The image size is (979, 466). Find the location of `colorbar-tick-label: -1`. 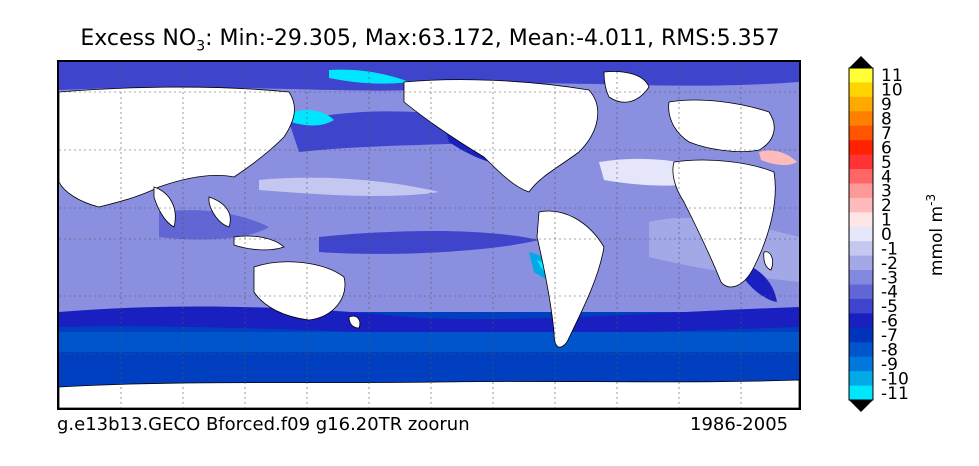

colorbar-tick-label: -1 is located at coordinates (889, 249).